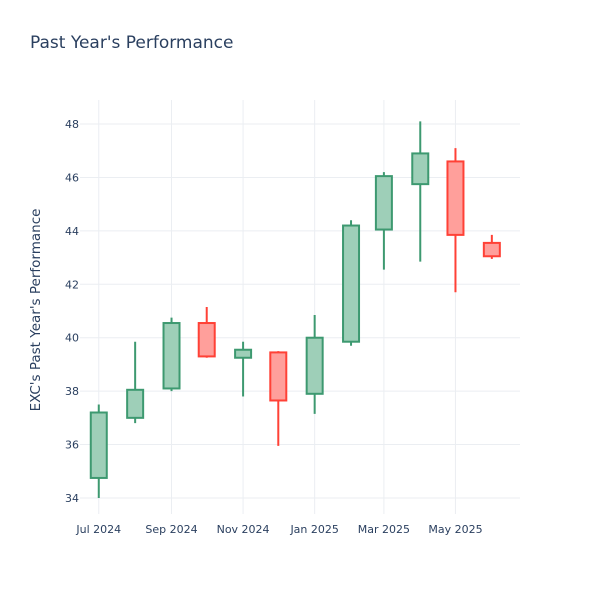 This screenshot has width=600, height=600. What do you see at coordinates (243, 529) in the screenshot?
I see `x-tick-label: Nov 2024` at bounding box center [243, 529].